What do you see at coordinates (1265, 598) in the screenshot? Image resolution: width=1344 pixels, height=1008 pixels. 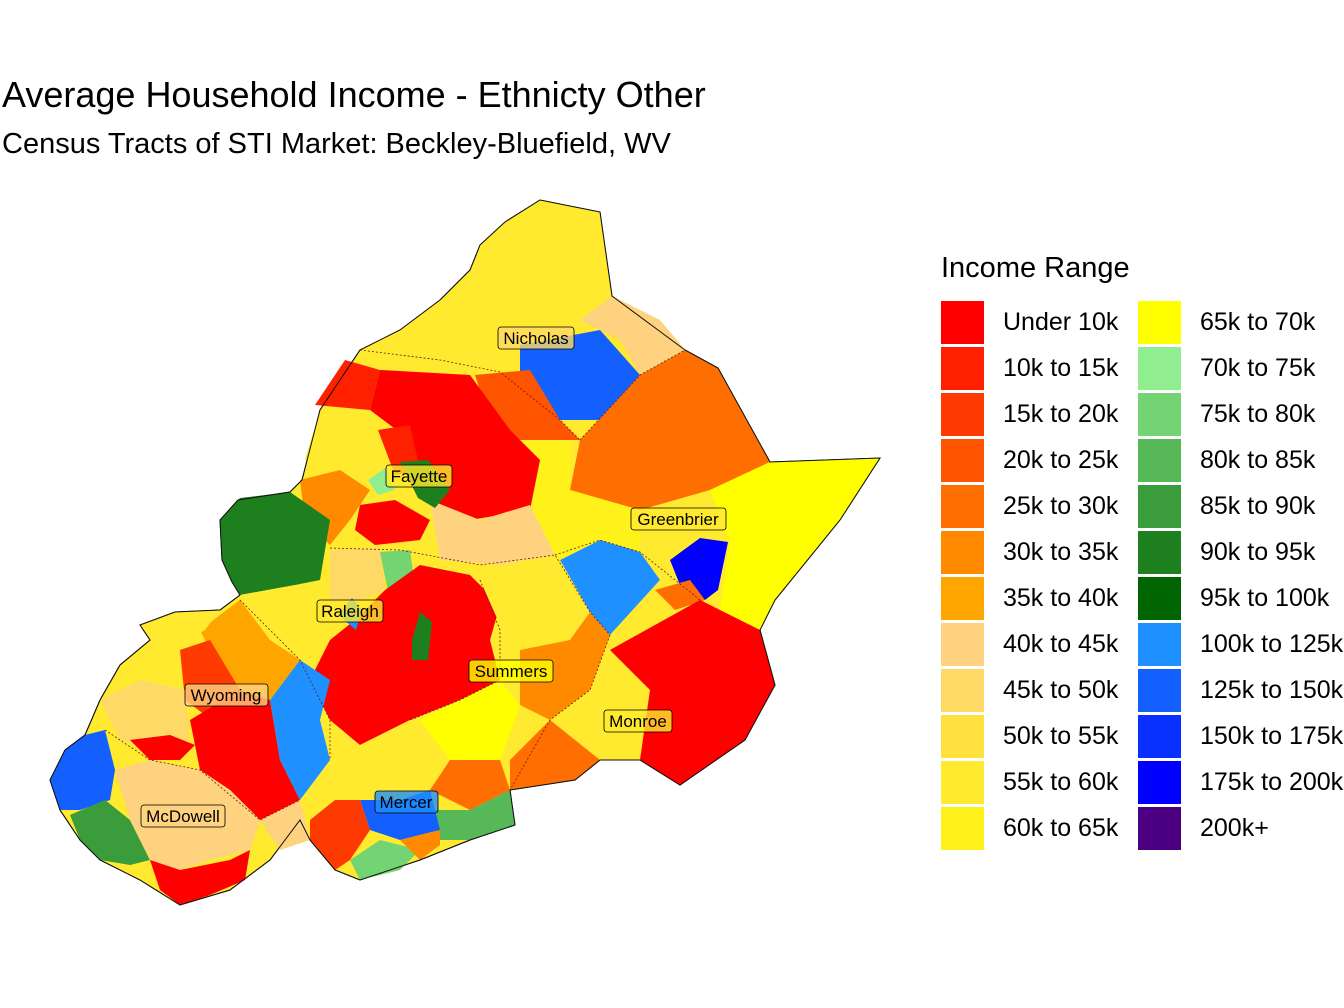 I see `legend-label: 95k to 100k` at bounding box center [1265, 598].